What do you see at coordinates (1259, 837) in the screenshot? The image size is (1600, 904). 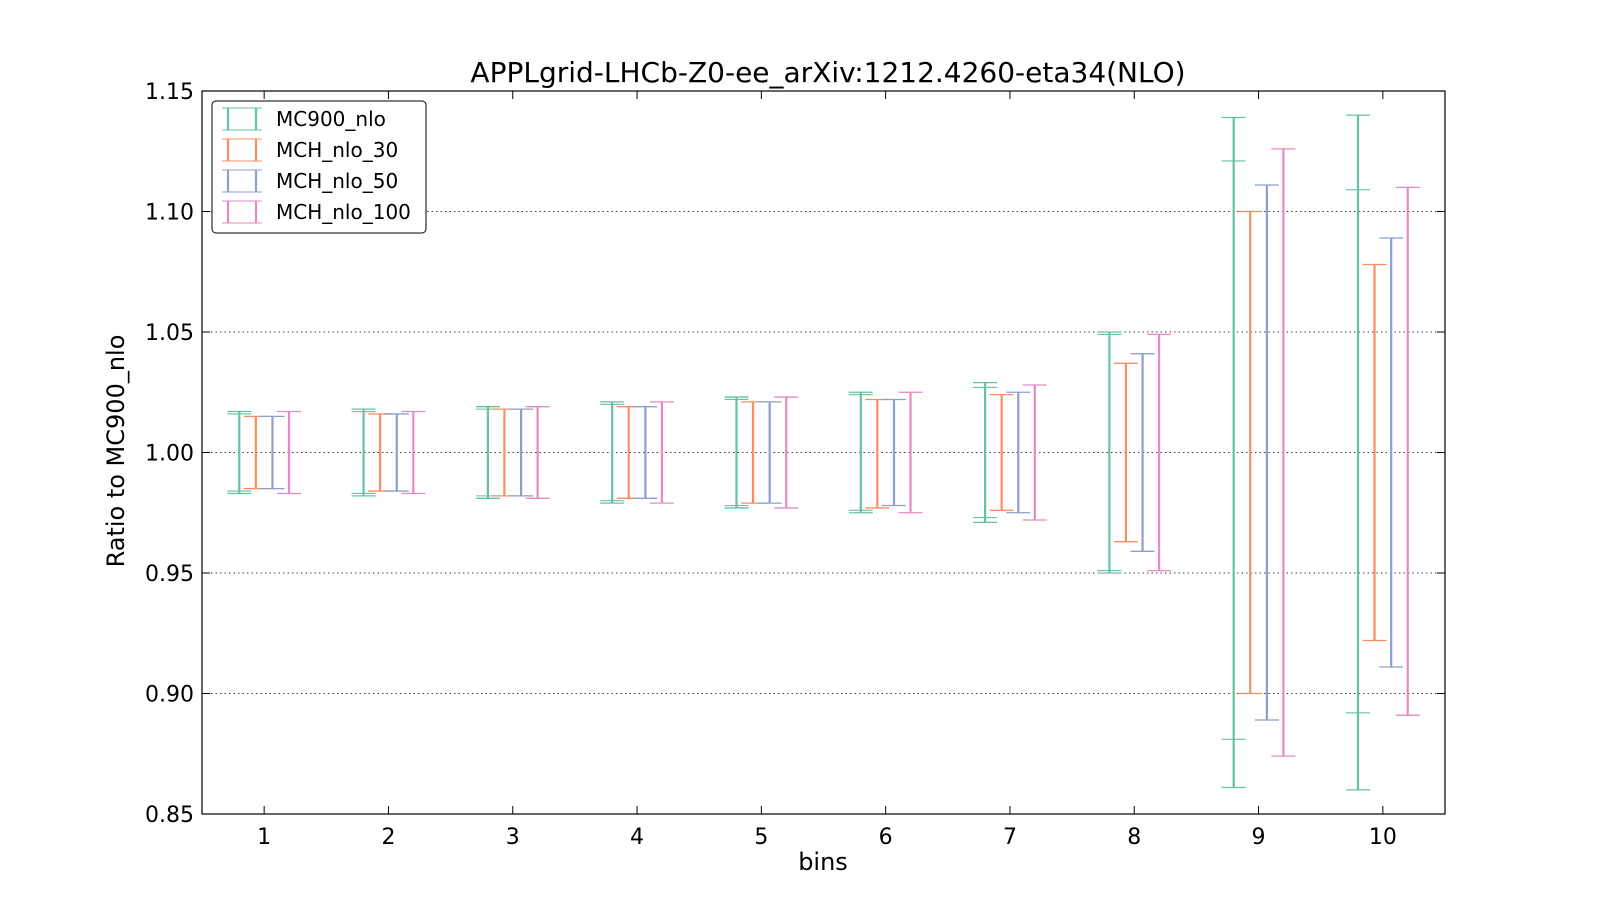 I see `x-tick-label: 9` at bounding box center [1259, 837].